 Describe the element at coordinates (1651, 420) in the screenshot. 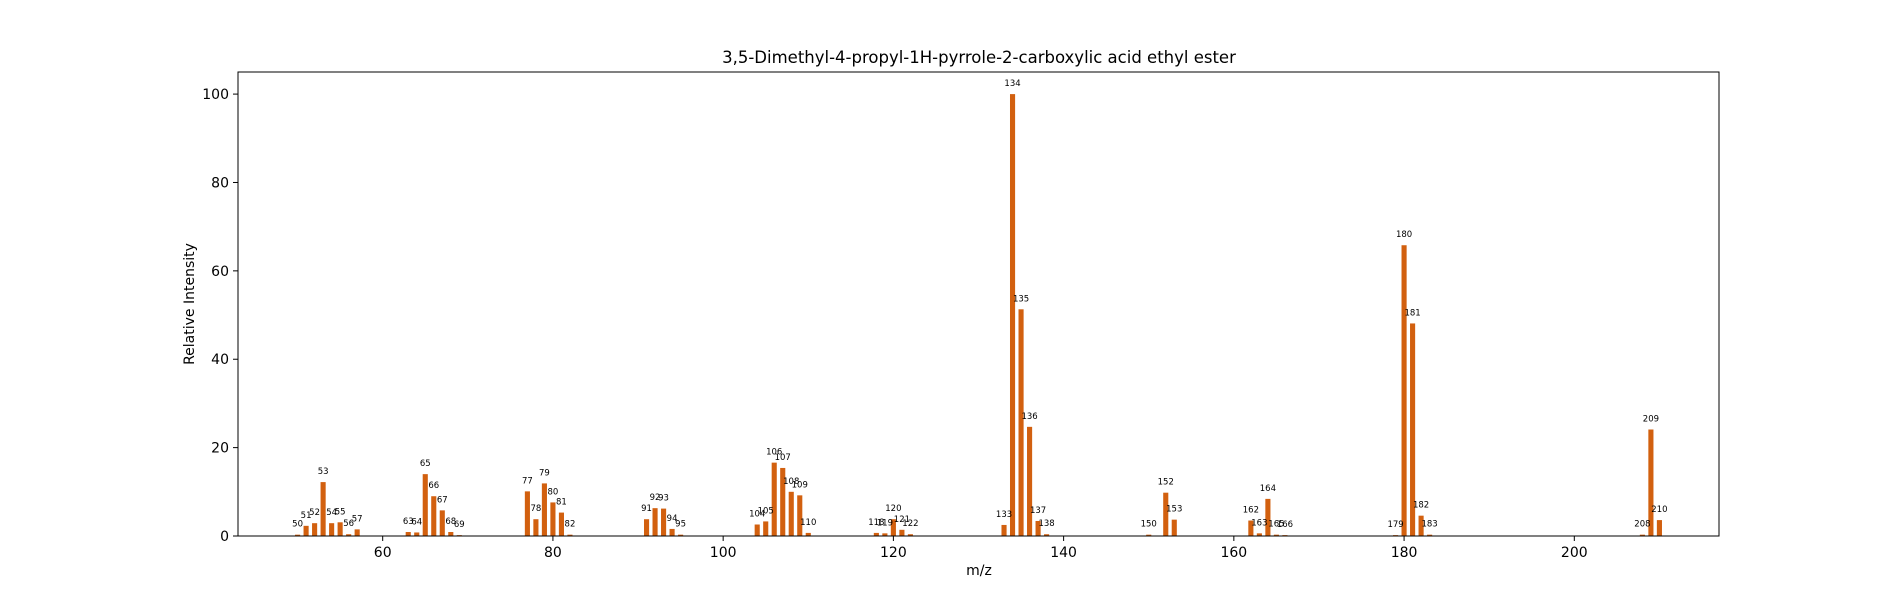

I see `peak-label: 209` at that location.